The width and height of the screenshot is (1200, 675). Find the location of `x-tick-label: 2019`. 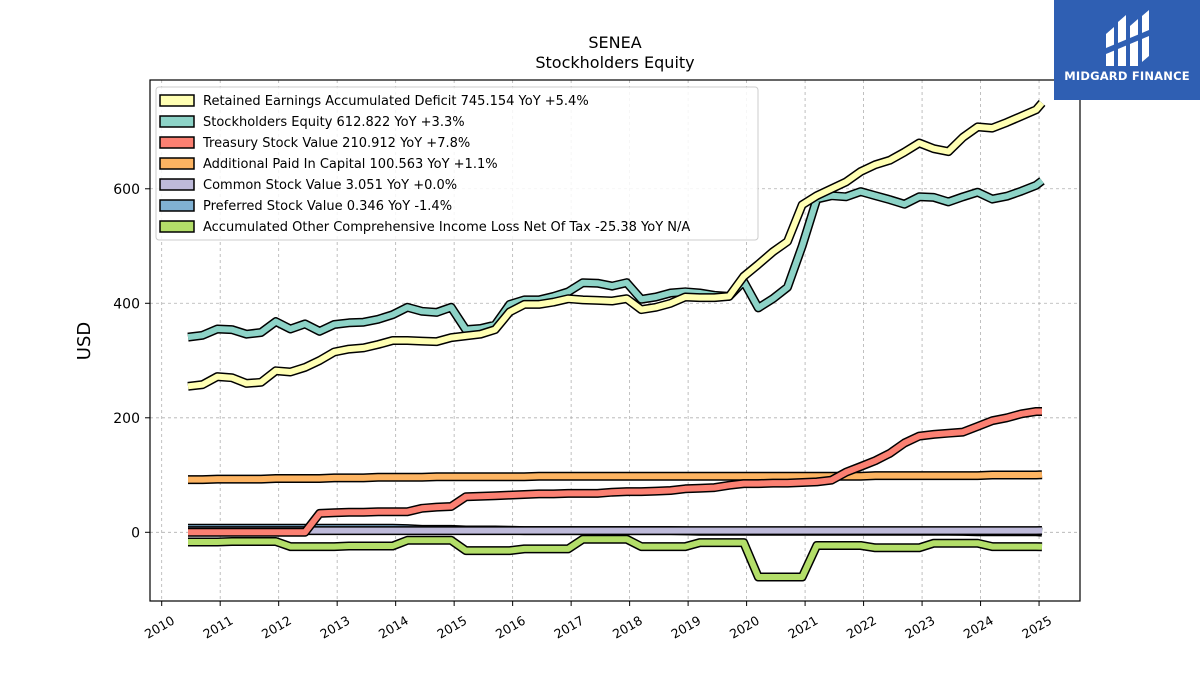

x-tick-label: 2019 is located at coordinates (685, 627).